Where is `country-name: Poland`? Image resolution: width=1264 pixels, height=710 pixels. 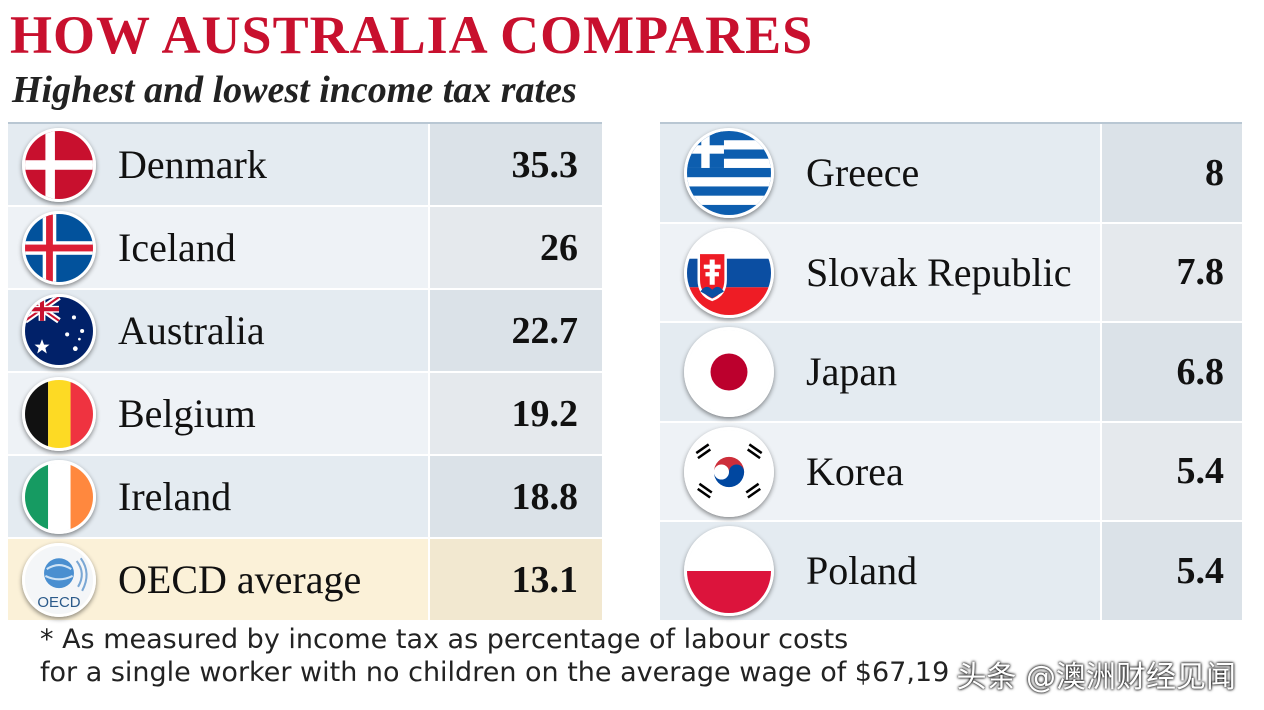 country-name: Poland is located at coordinates (862, 571).